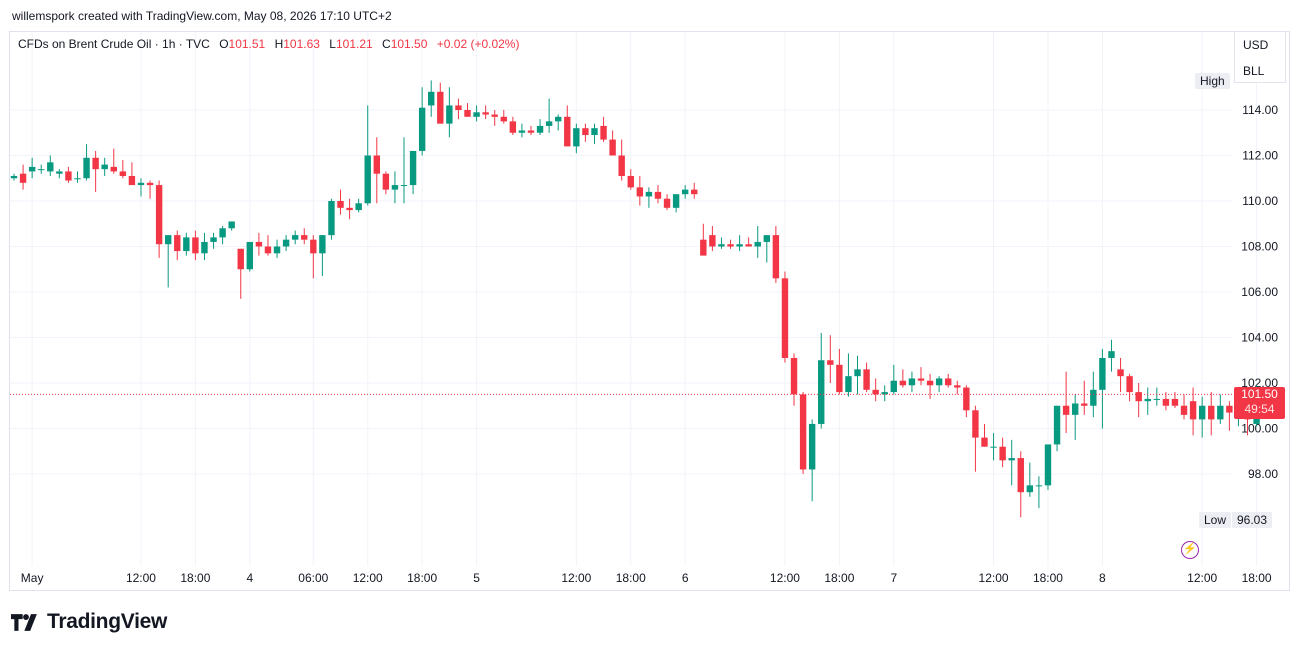 This screenshot has width=1300, height=651. I want to click on currency-menu: USD BLL, so click(1260, 57).